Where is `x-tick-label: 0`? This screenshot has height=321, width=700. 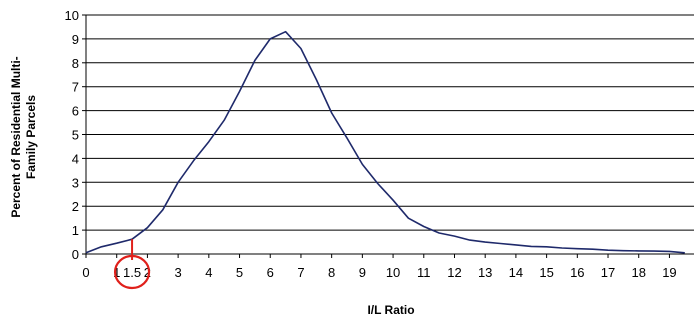
x-tick-label: 0 is located at coordinates (85, 272).